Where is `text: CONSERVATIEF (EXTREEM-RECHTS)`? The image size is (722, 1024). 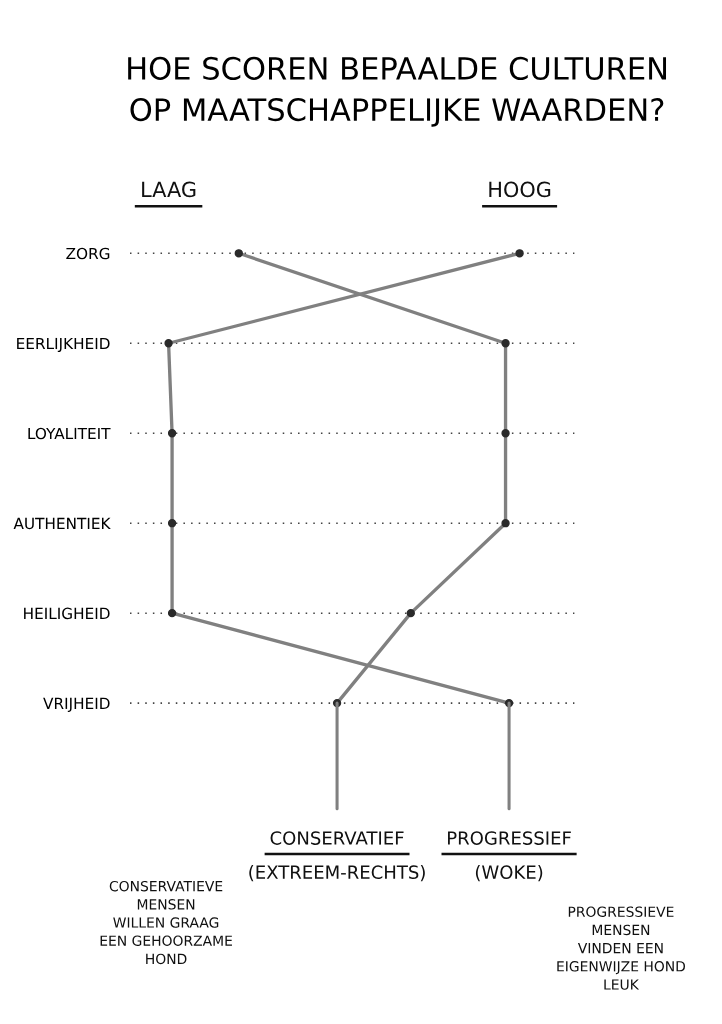
text: CONSERVATIEF (EXTREEM-RECHTS) is located at coordinates (337, 856).